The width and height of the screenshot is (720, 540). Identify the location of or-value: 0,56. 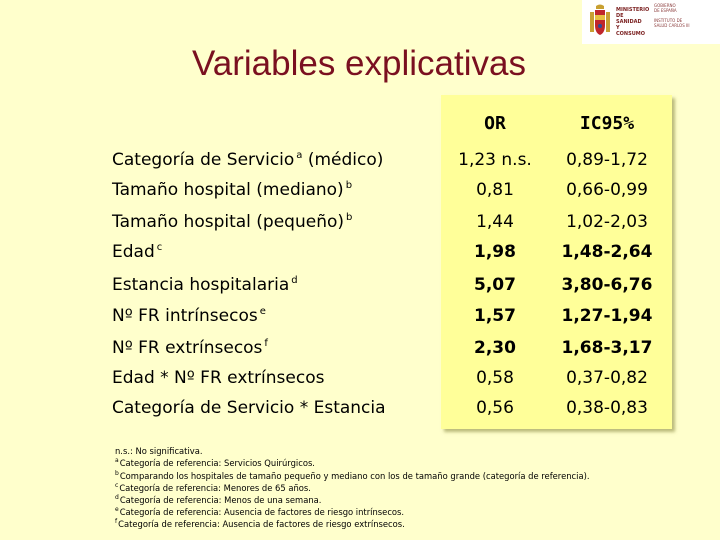
(495, 408).